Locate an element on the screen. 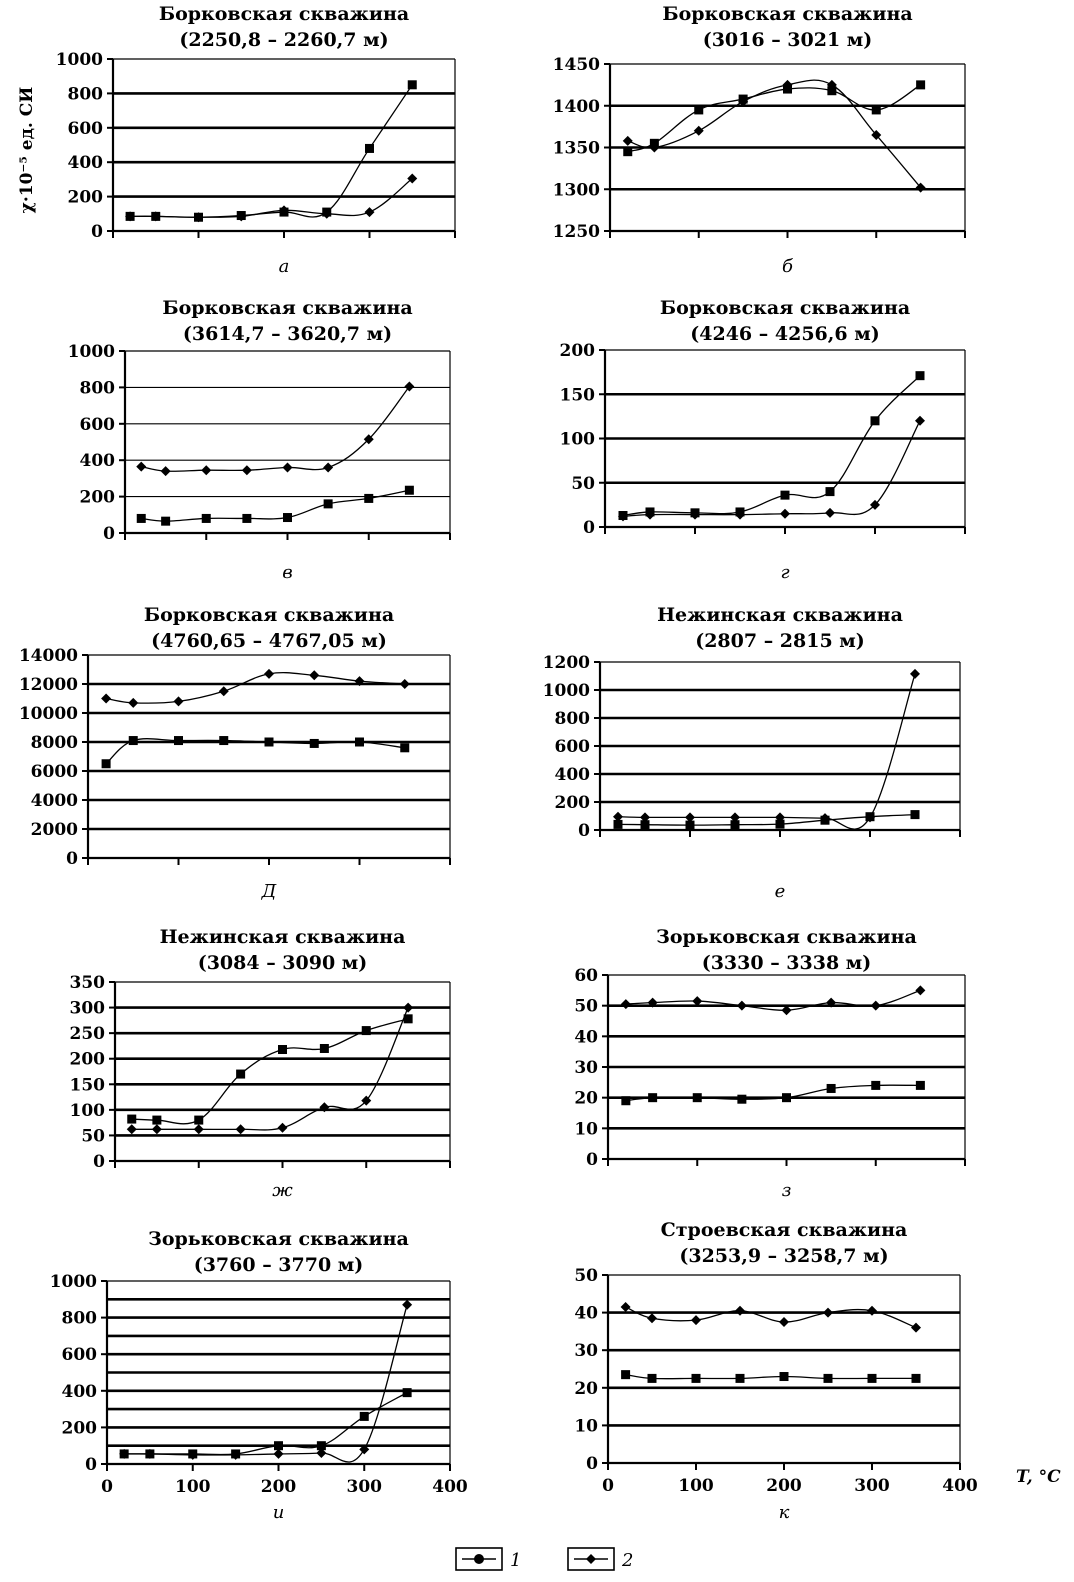 The height and width of the screenshot is (1582, 1074). y-tick-label: 2000 is located at coordinates (54, 830).